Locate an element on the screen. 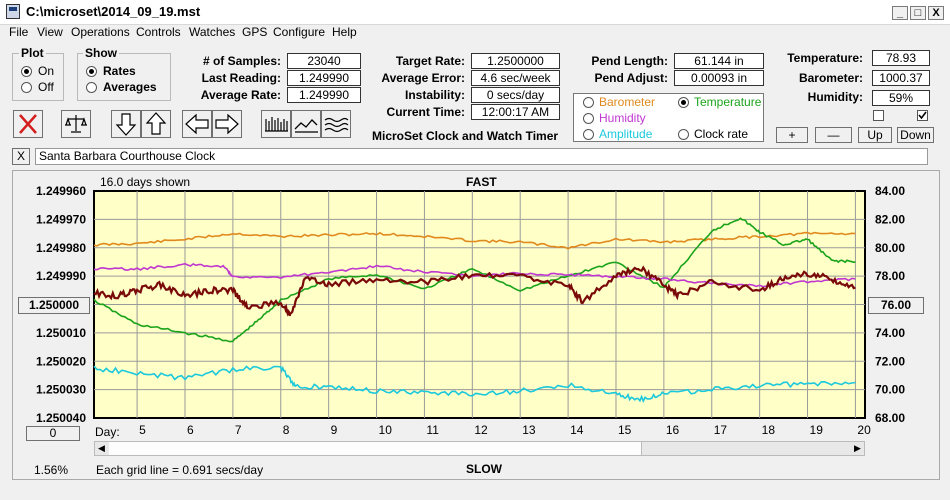 The image size is (950, 500). pend-adjust-field: 0.00093 in is located at coordinates (719, 78).